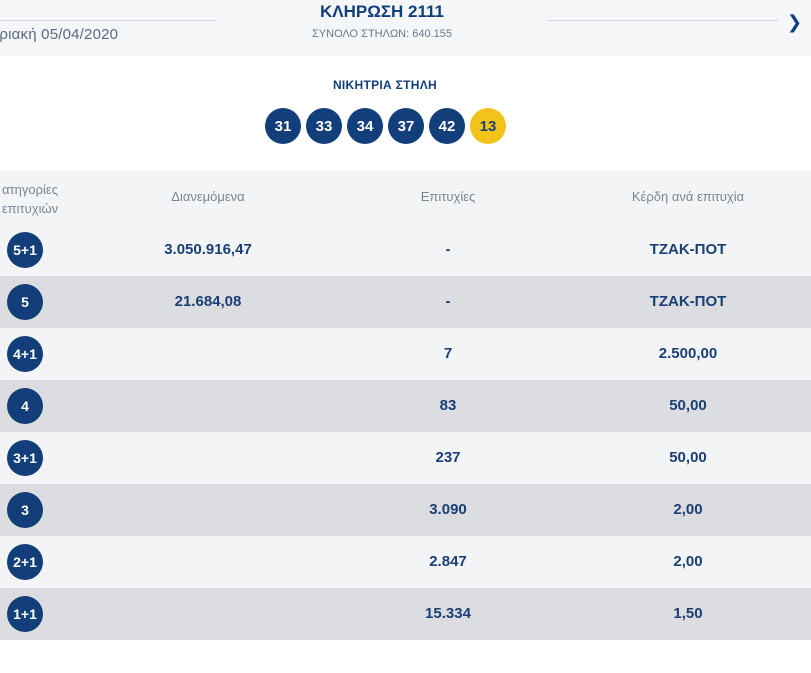 The width and height of the screenshot is (811, 673). Describe the element at coordinates (283, 126) in the screenshot. I see `winning-number-ball: 31` at that location.